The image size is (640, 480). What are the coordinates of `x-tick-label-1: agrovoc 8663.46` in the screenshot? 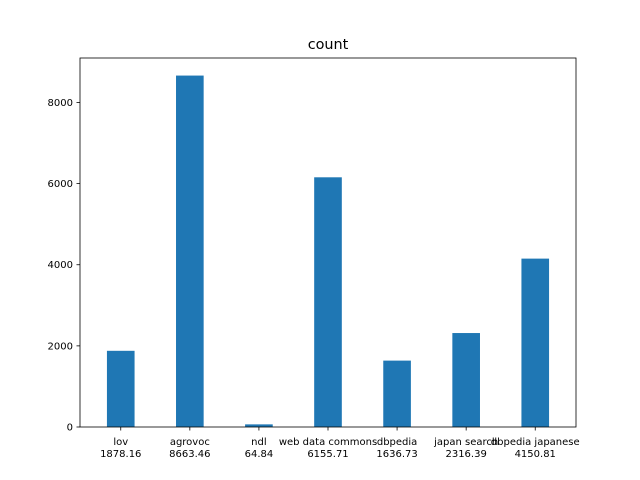 It's located at (189, 448).